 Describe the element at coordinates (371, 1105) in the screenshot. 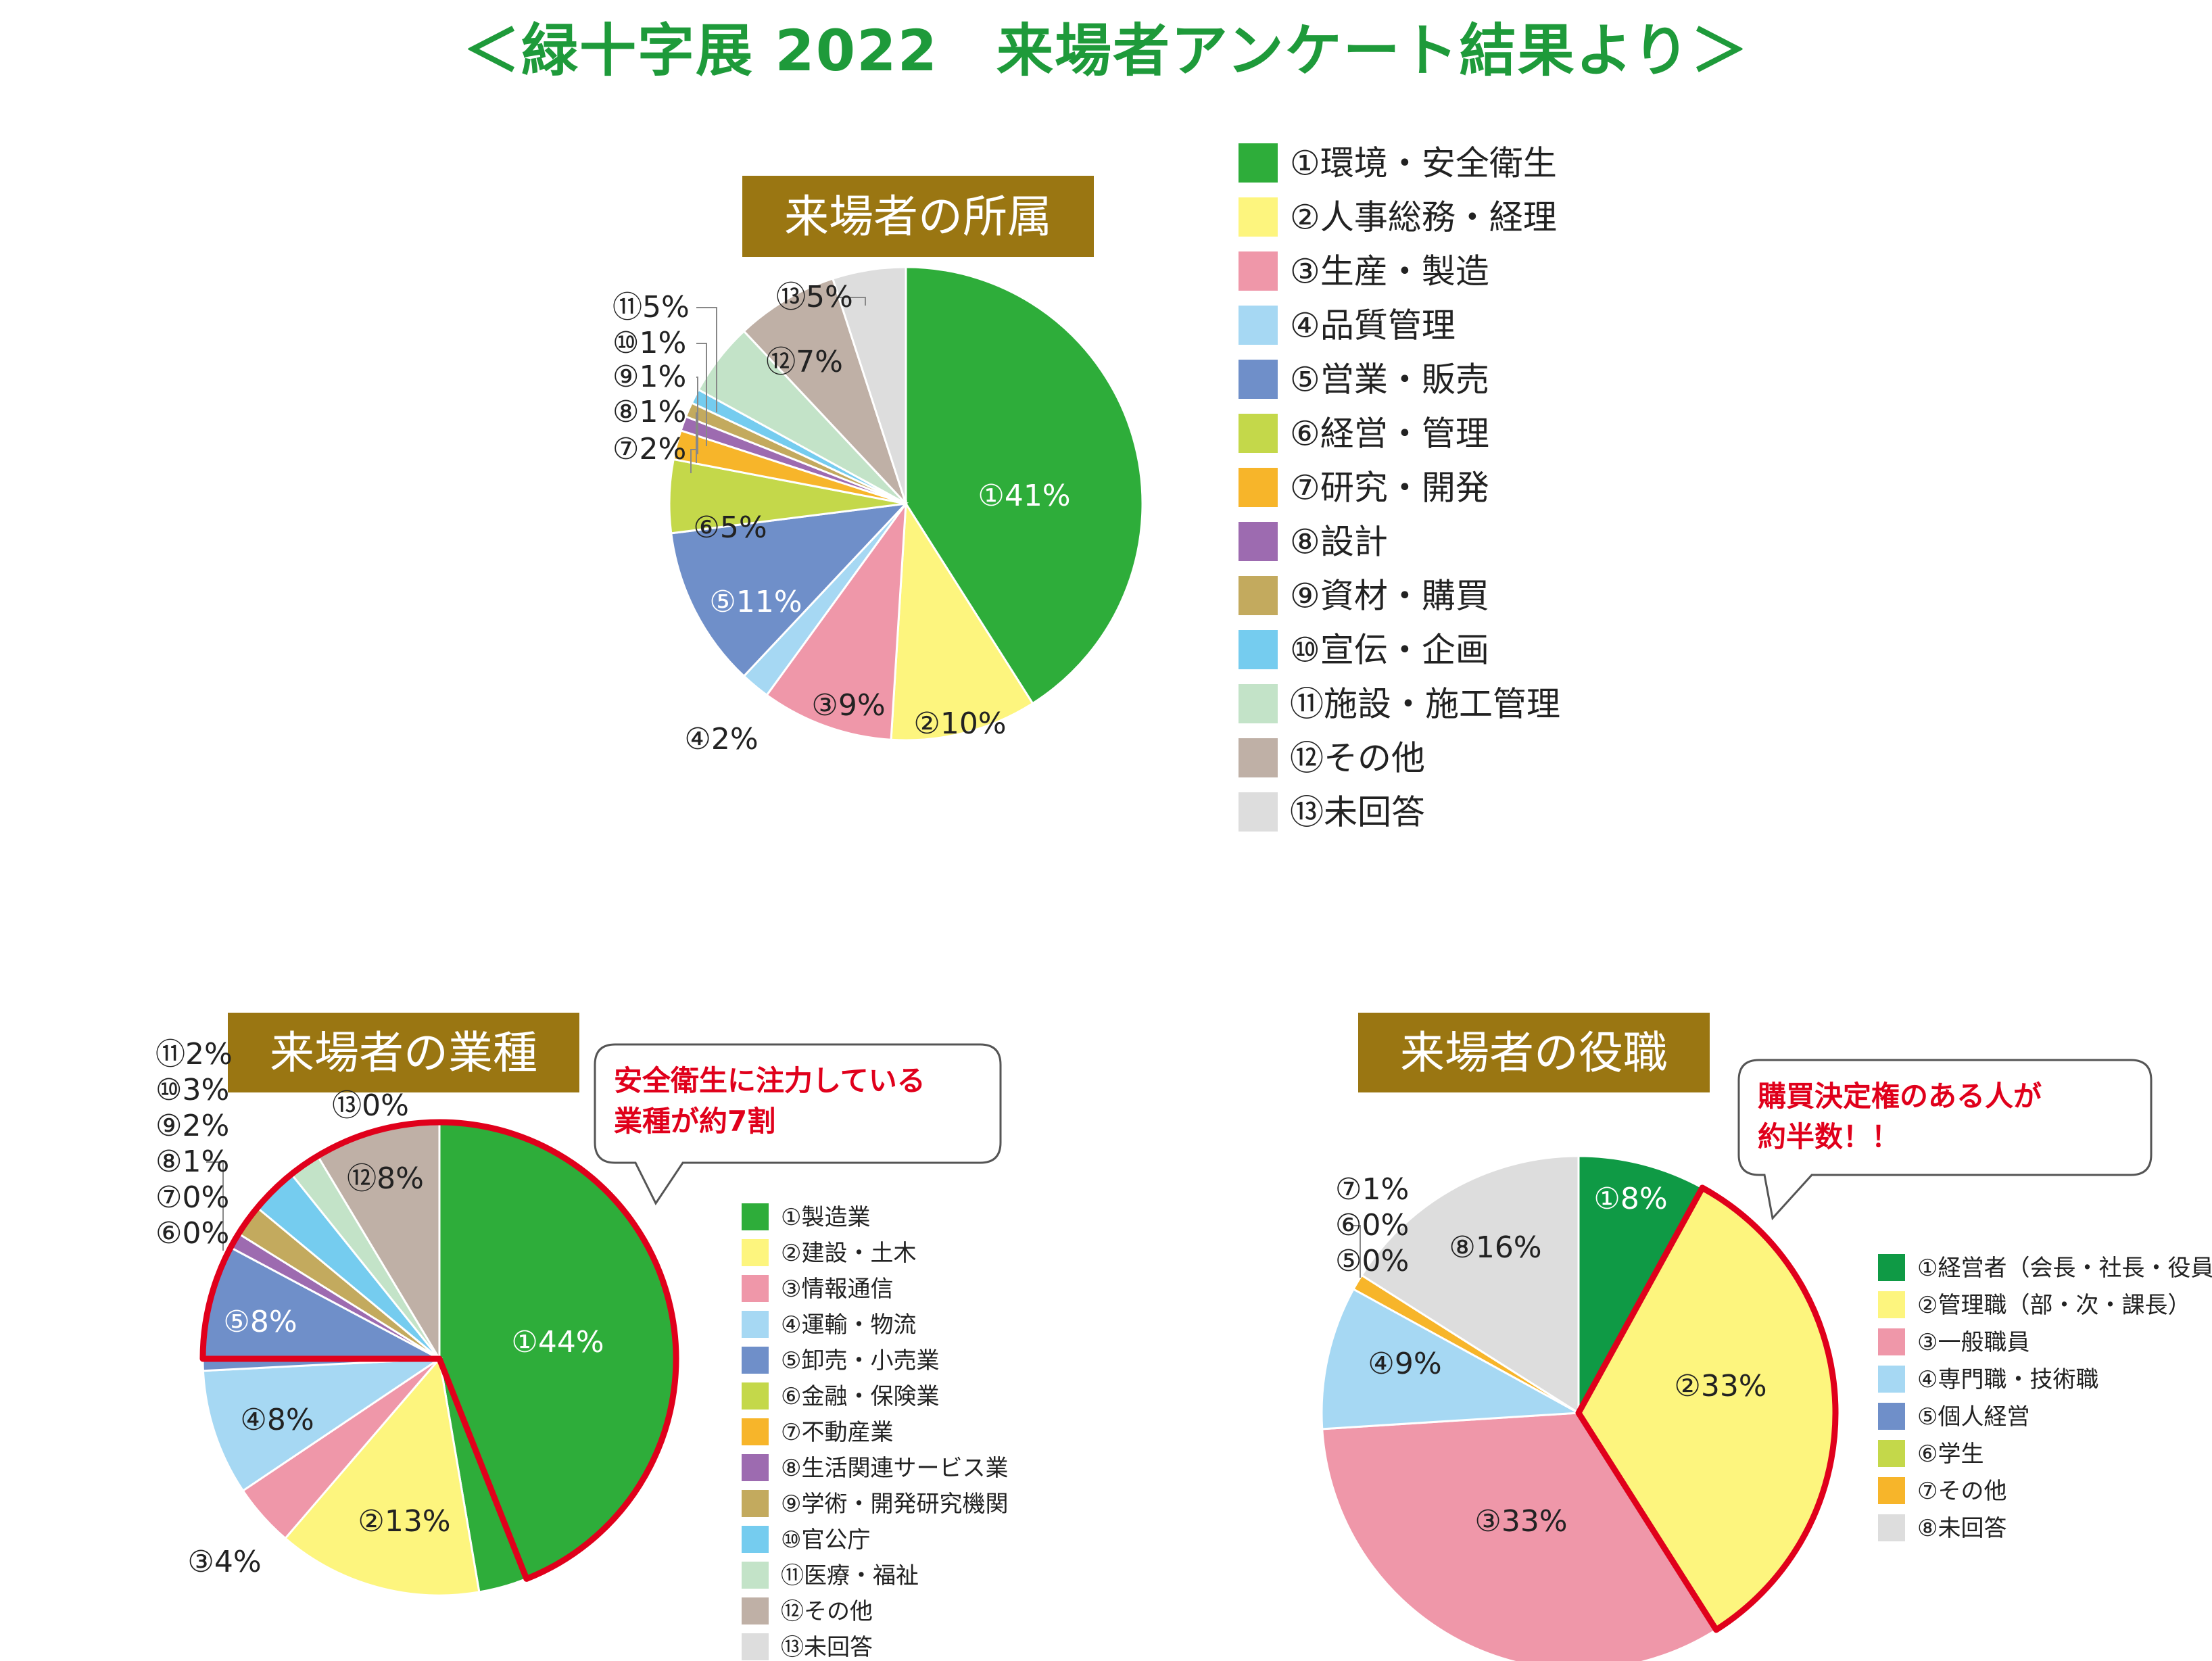

I see `data-label: ⑬0%` at that location.